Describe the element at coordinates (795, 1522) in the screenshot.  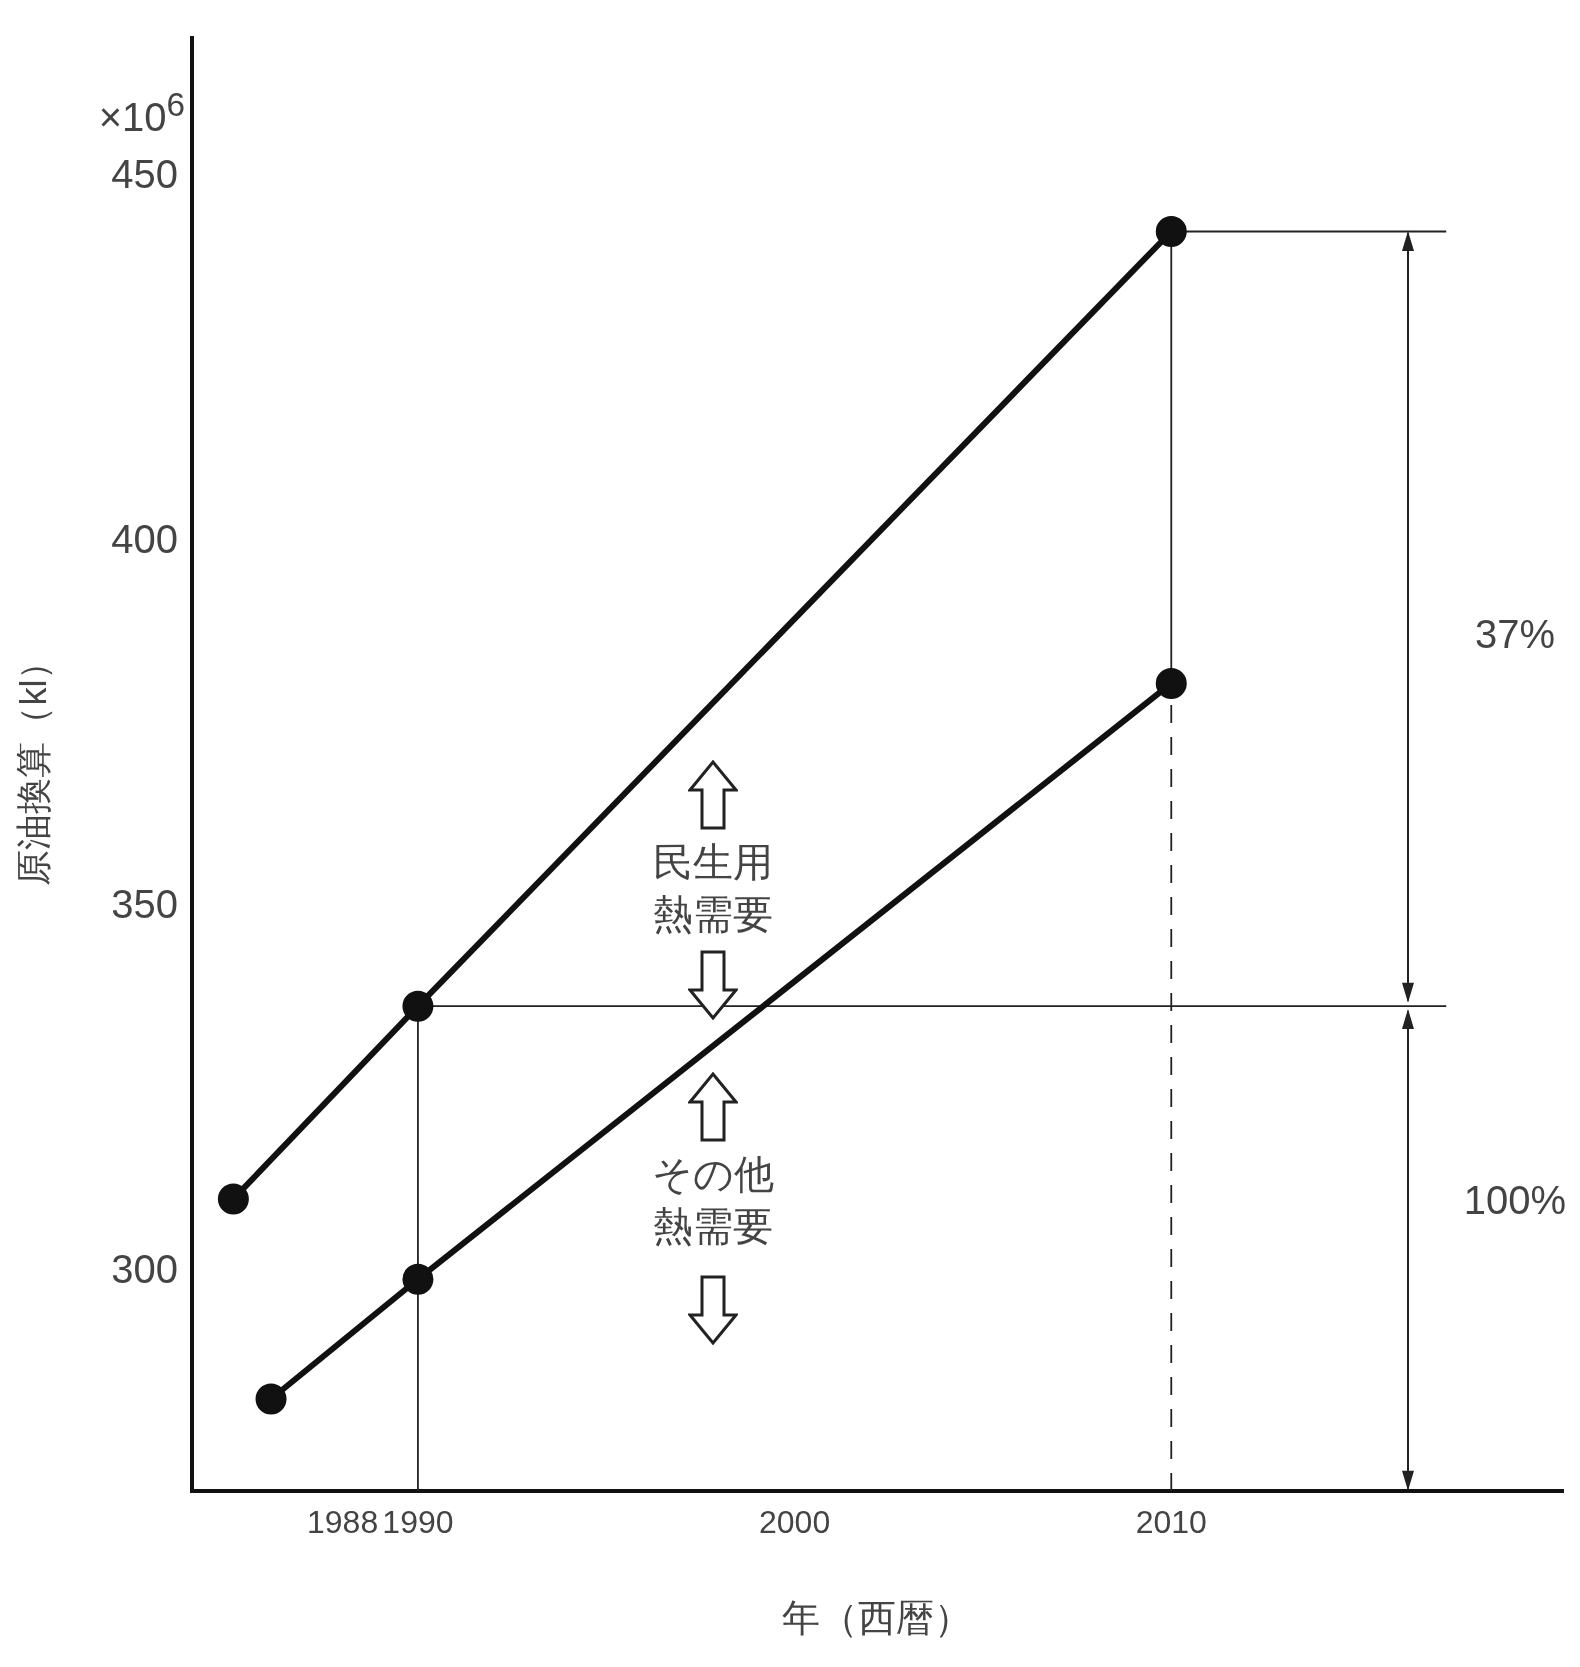
I see `x-tick-label: 2000` at that location.